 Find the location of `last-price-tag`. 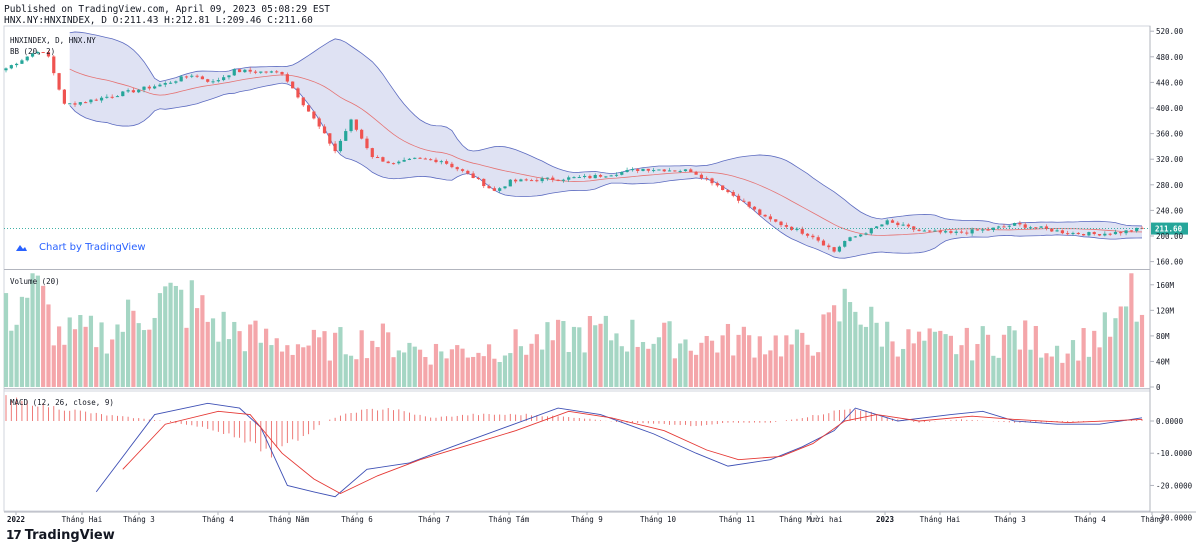

last-price-tag is located at coordinates (1169, 228).